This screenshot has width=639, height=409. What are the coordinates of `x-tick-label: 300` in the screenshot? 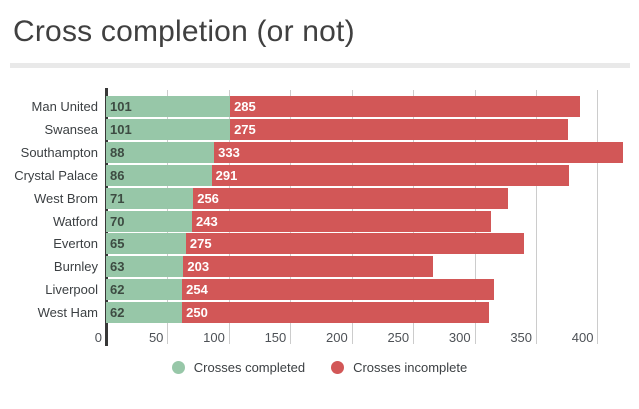 It's located at (459, 337).